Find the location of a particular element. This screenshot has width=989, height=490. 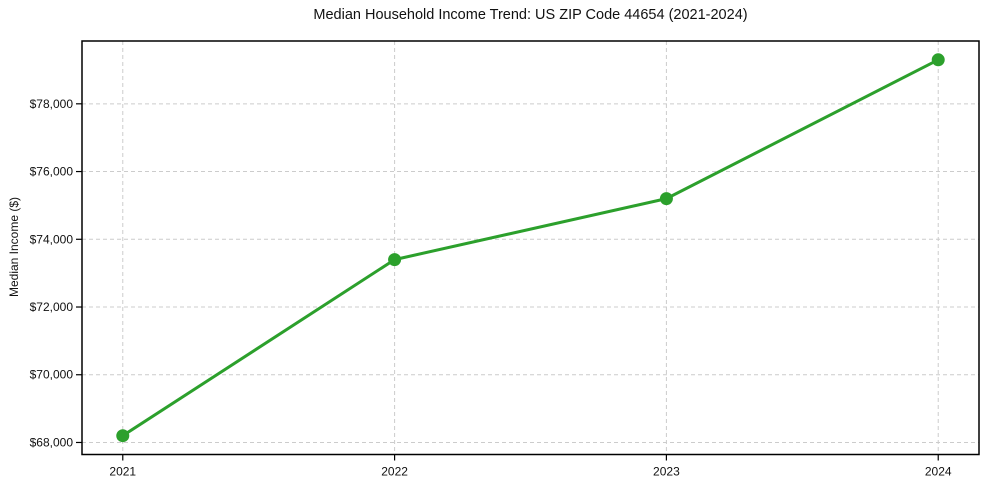

y-tick-label: $68,000 is located at coordinates (52, 442).